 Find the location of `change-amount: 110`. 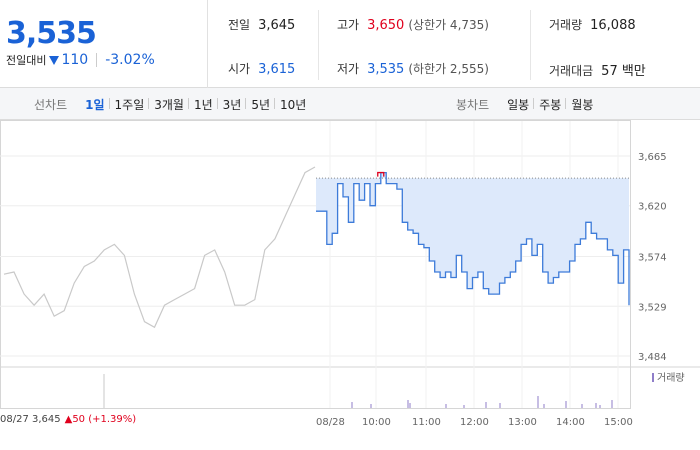

change-amount: 110 is located at coordinates (75, 60).